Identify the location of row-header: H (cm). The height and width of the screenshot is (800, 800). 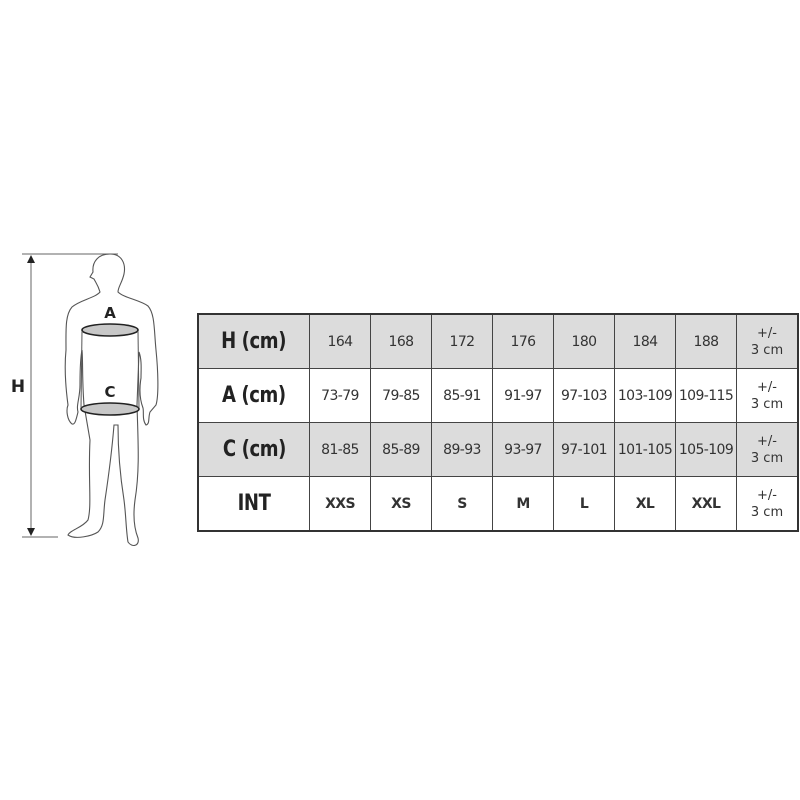
(253, 341).